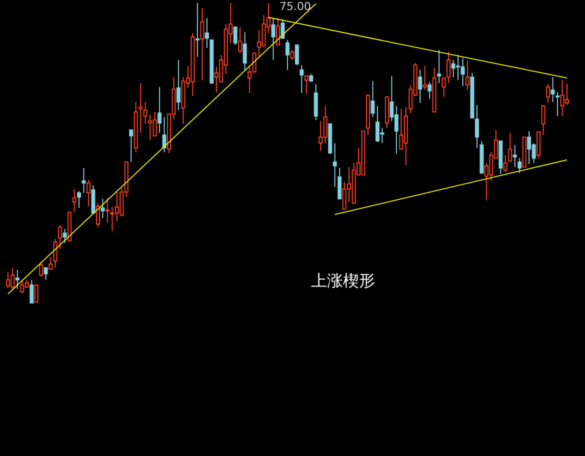 The width and height of the screenshot is (585, 456). Describe the element at coordinates (343, 280) in the screenshot. I see `annotation: 上涨楔形` at that location.